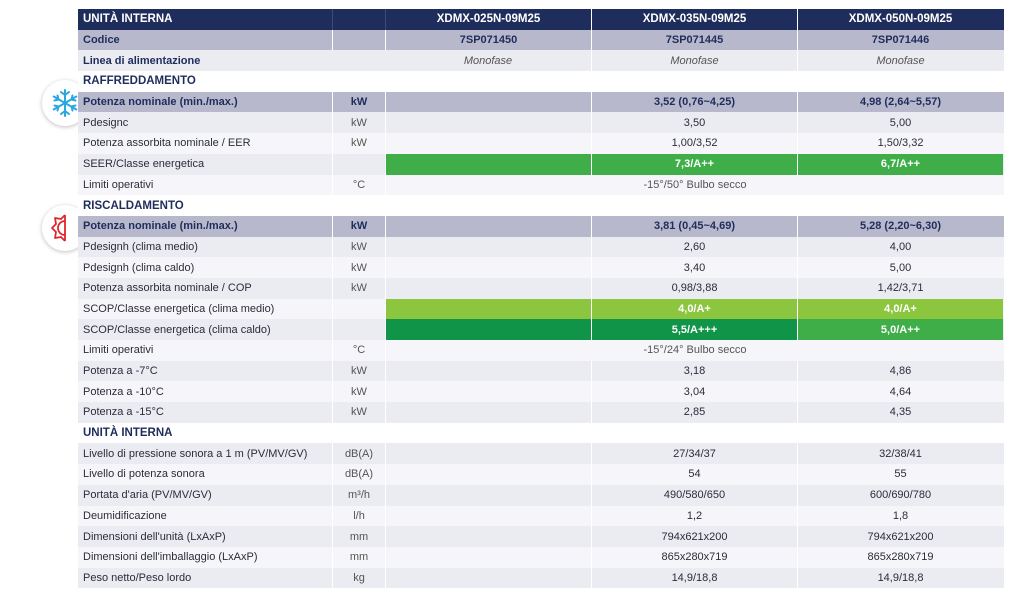 This screenshot has width=1024, height=606. What do you see at coordinates (358, 557) in the screenshot?
I see `row-unit: mm` at bounding box center [358, 557].